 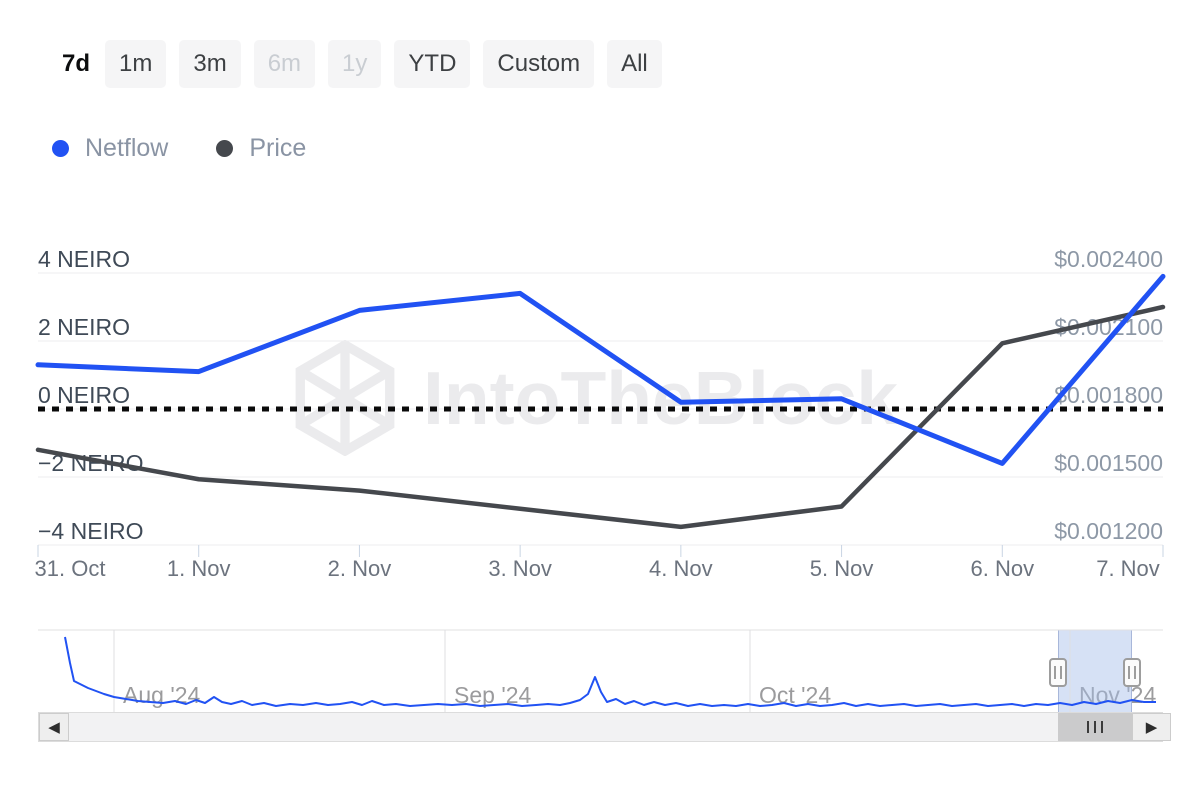 I want to click on navigator-handle-right, so click(x=1132, y=672).